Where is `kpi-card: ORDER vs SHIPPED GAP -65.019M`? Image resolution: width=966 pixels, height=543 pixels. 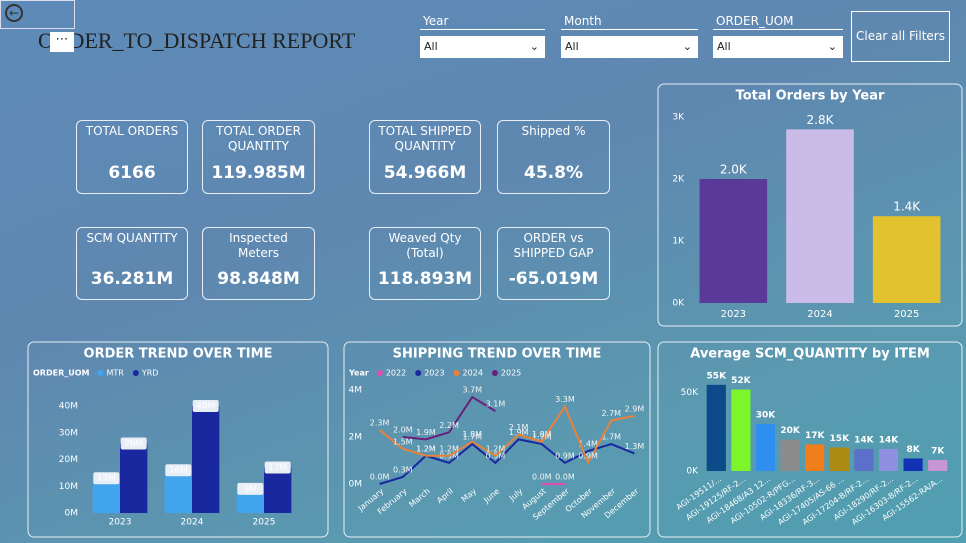
kpi-card: ORDER vs SHIPPED GAP -65.019M is located at coordinates (553, 263).